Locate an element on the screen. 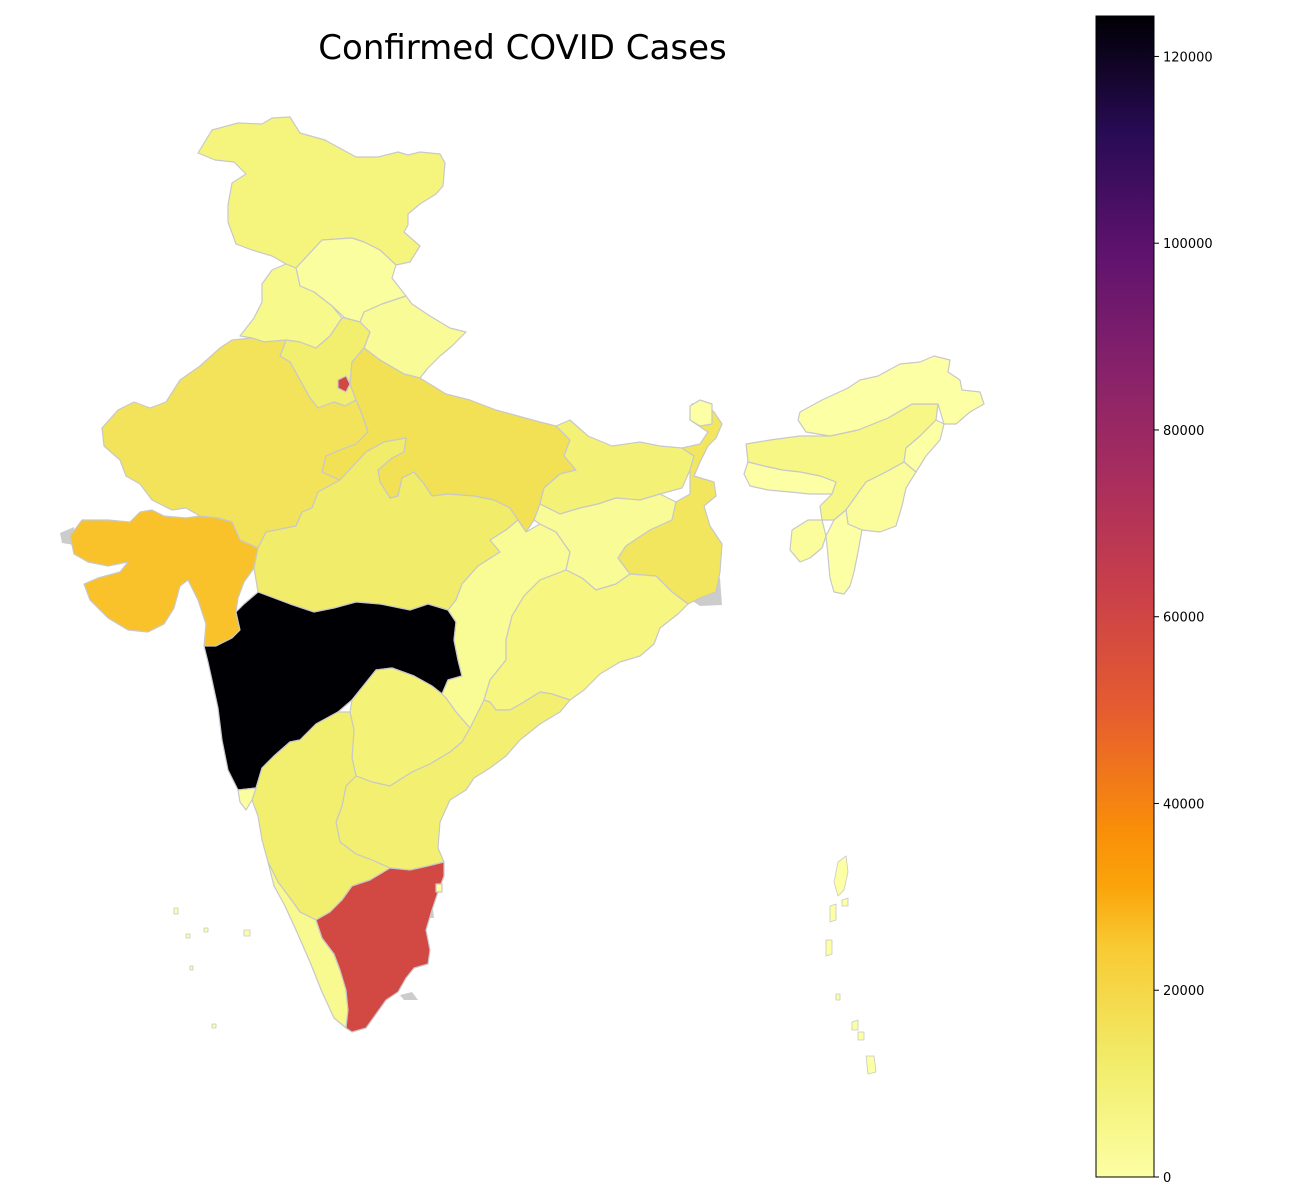 Image resolution: width=1300 pixels, height=1200 pixels. no-data-area is located at coordinates (409, 996).